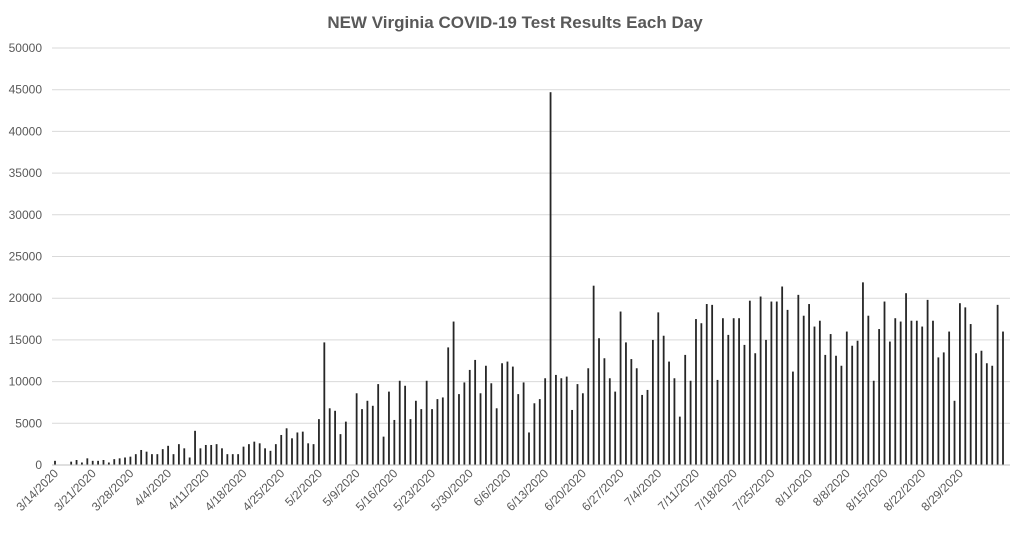 The height and width of the screenshot is (533, 1024). What do you see at coordinates (26, 382) in the screenshot?
I see `y-tick-label: 10000` at bounding box center [26, 382].